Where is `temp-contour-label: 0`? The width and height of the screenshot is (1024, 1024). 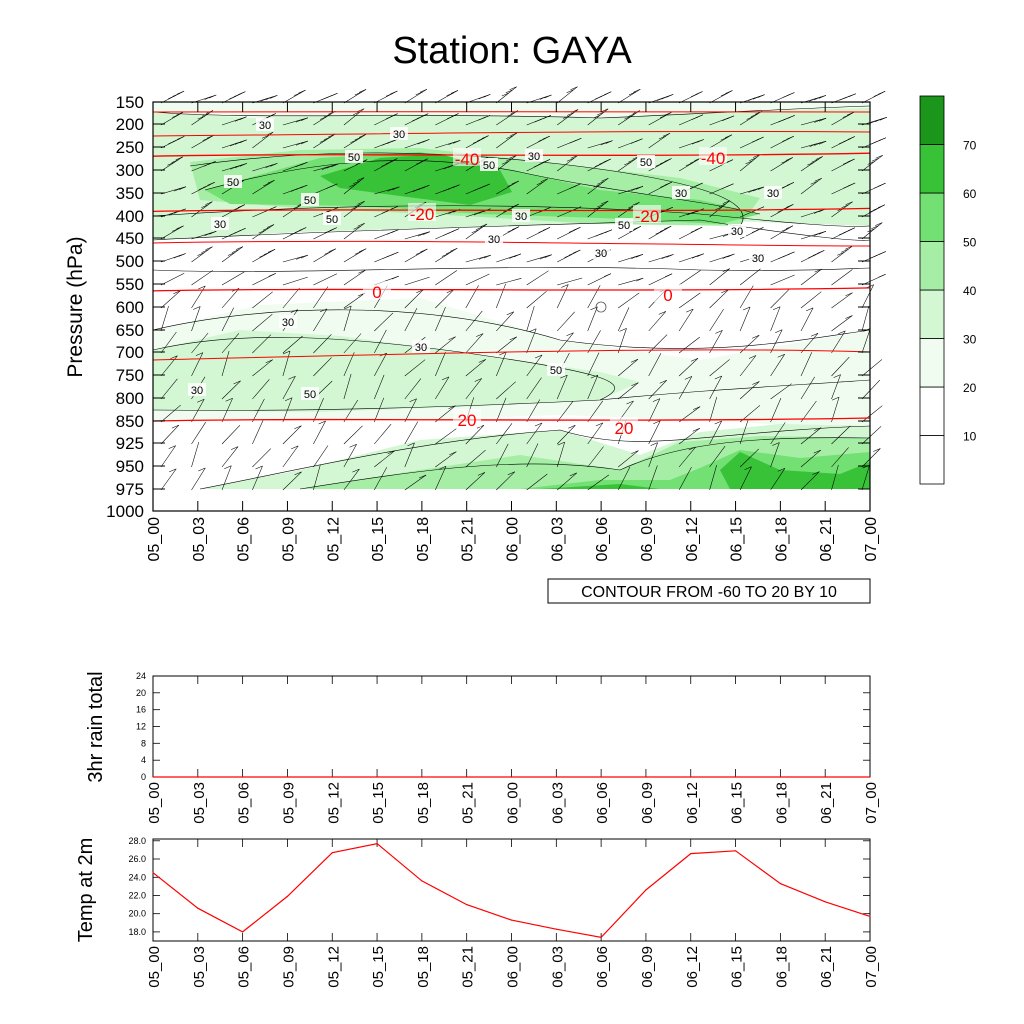
temp-contour-label: 0 is located at coordinates (667, 295).